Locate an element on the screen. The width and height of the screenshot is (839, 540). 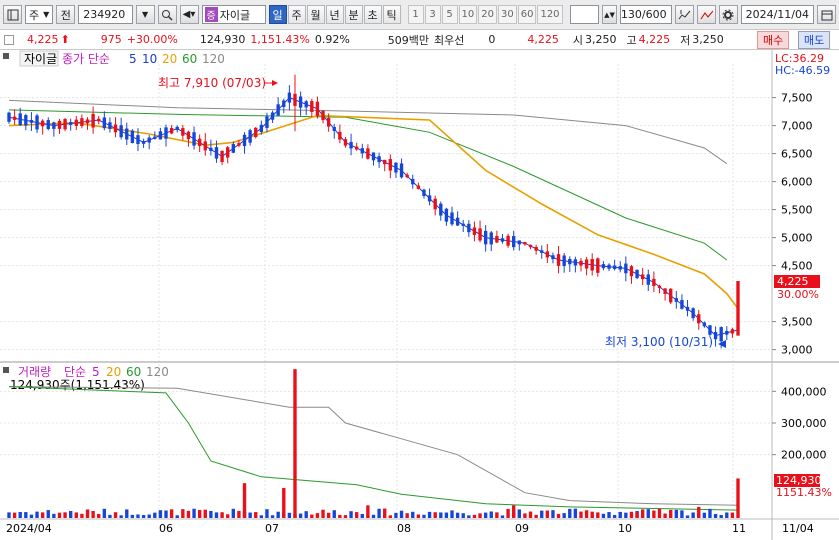
interval-button: 60 is located at coordinates (527, 14).